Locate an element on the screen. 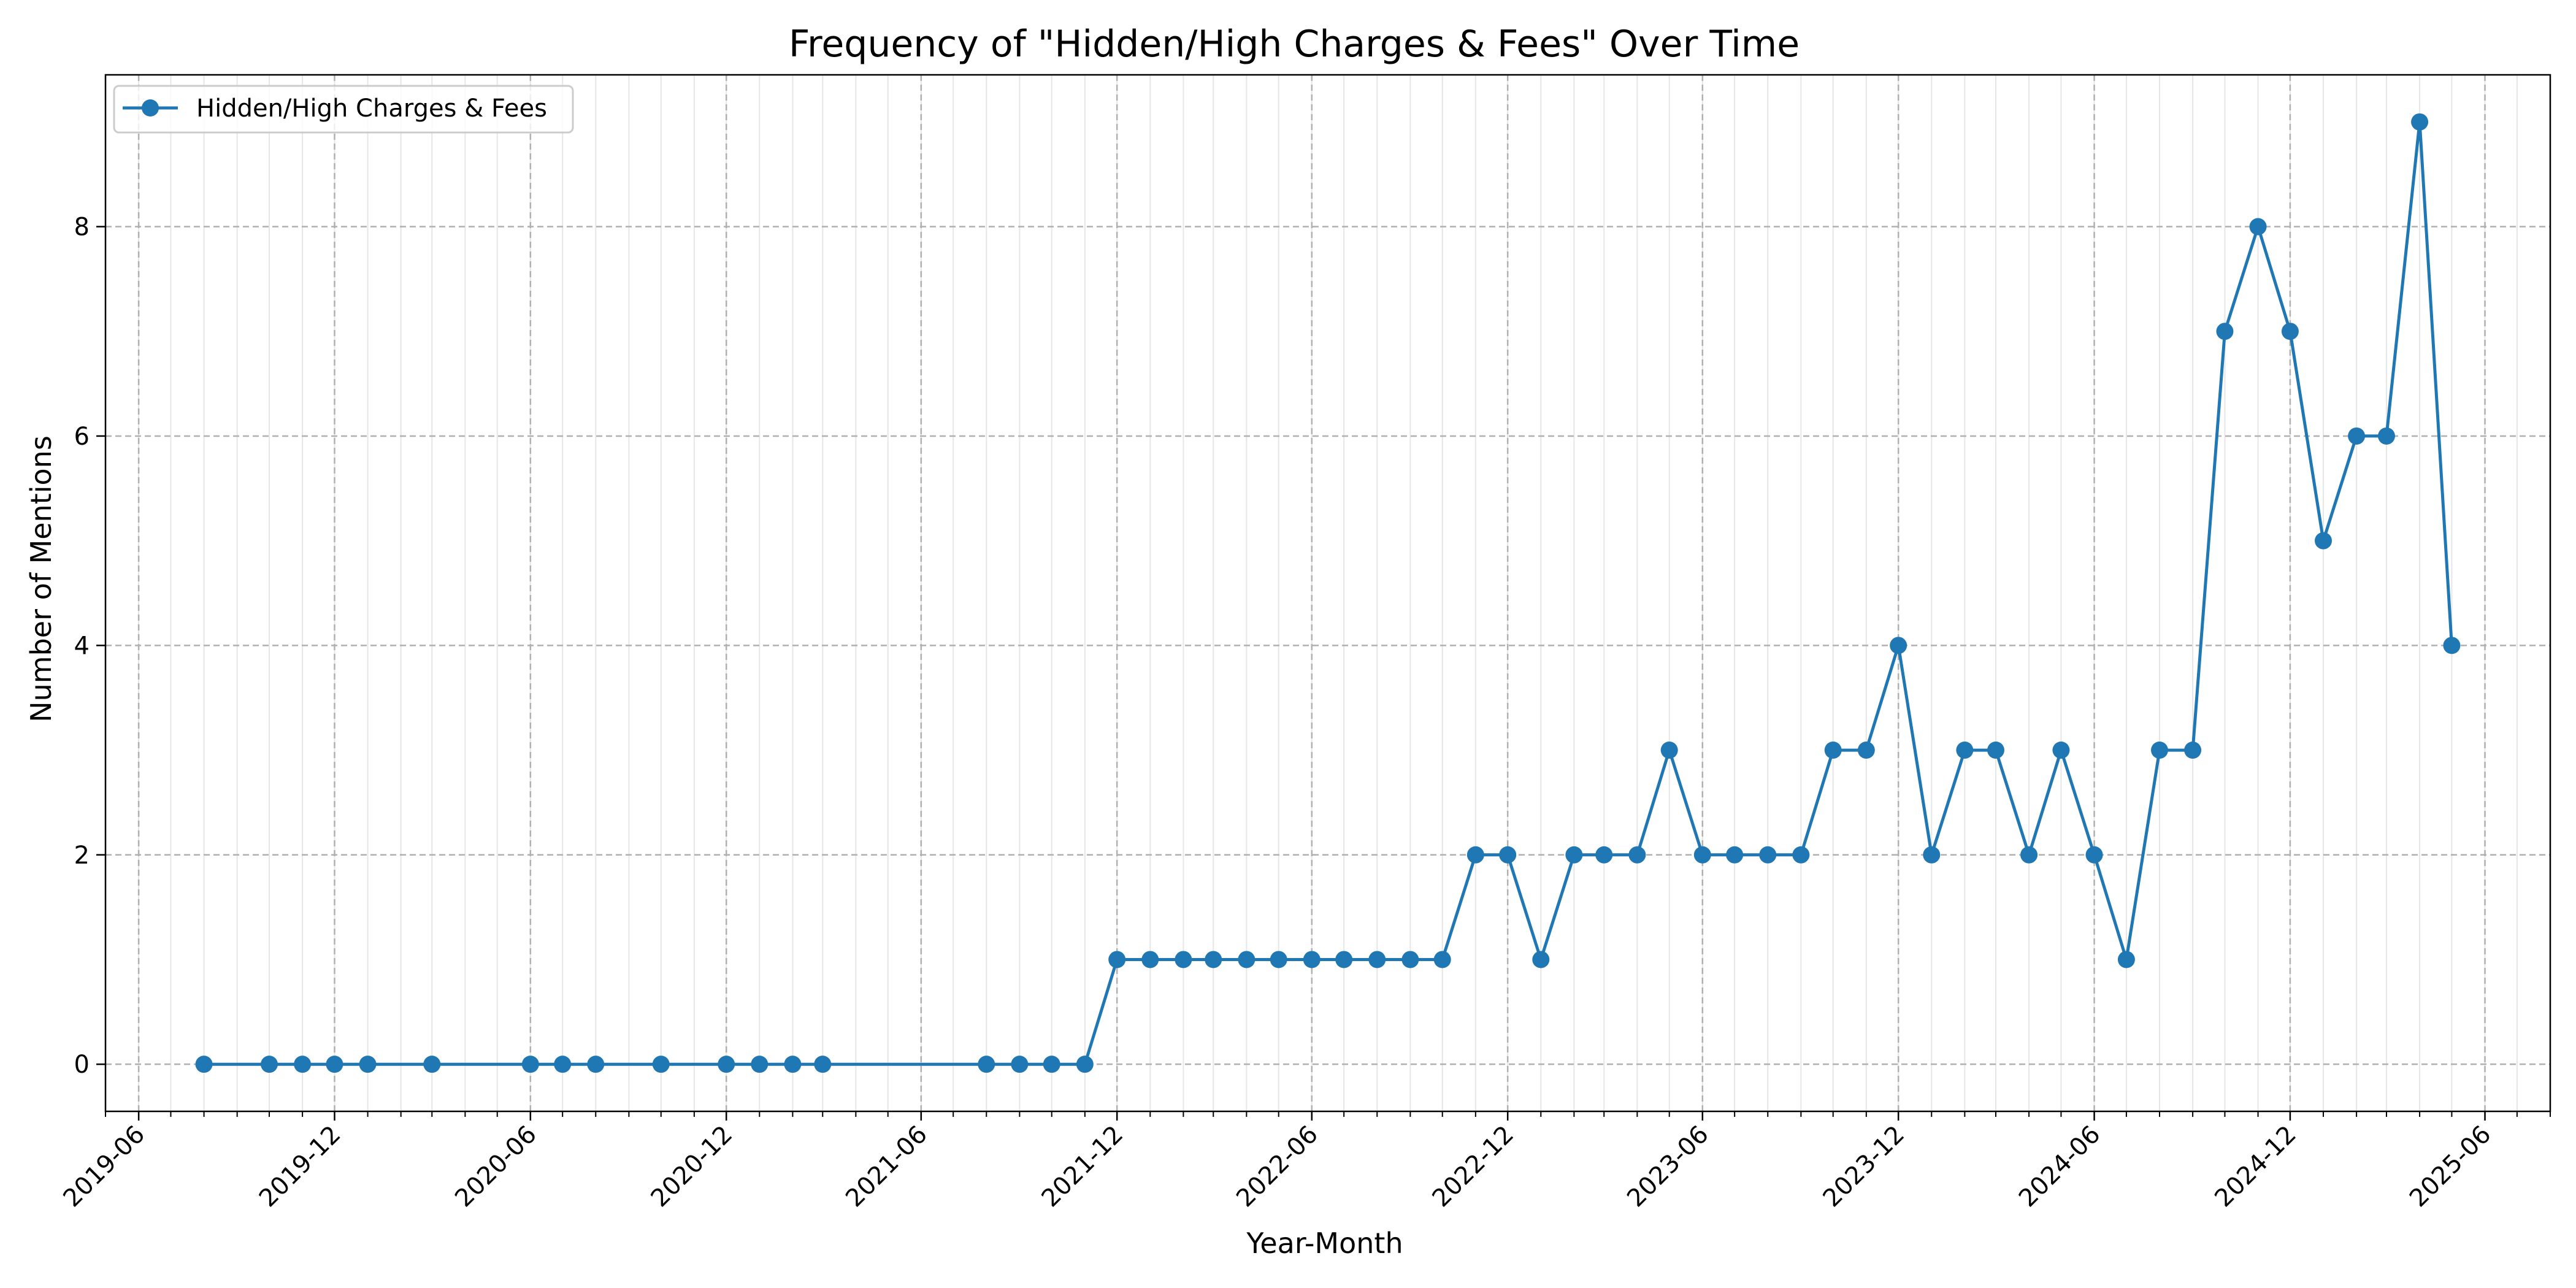 The width and height of the screenshot is (2576, 1288). x-tick-label: 2023-12 is located at coordinates (1864, 1167).